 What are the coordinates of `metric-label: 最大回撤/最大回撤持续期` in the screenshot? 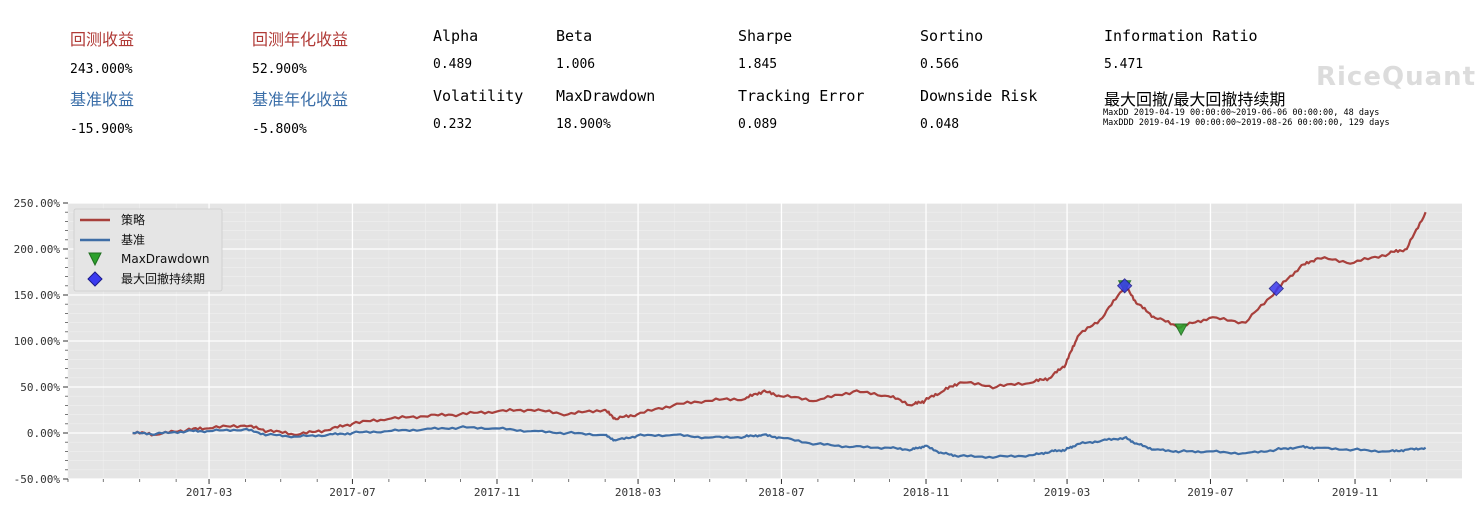 It's located at (1195, 99).